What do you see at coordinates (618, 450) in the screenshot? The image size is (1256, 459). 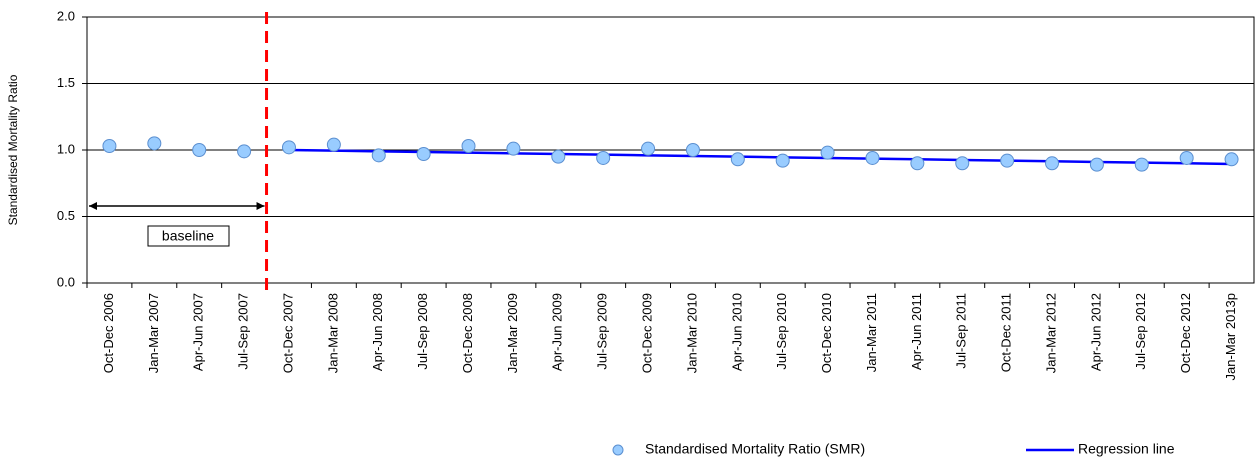 I see `legend-swatch` at bounding box center [618, 450].